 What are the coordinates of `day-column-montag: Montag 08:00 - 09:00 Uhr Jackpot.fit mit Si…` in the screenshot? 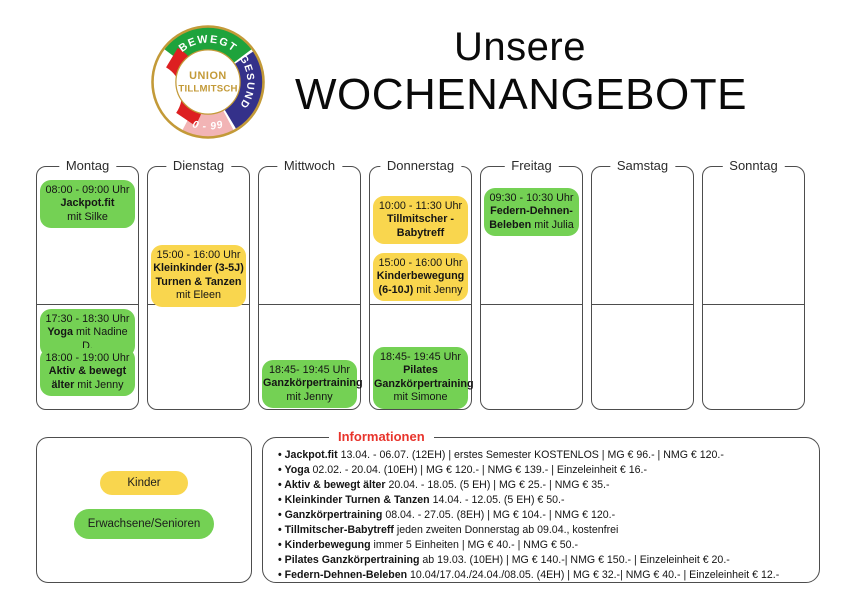 It's located at (87, 284).